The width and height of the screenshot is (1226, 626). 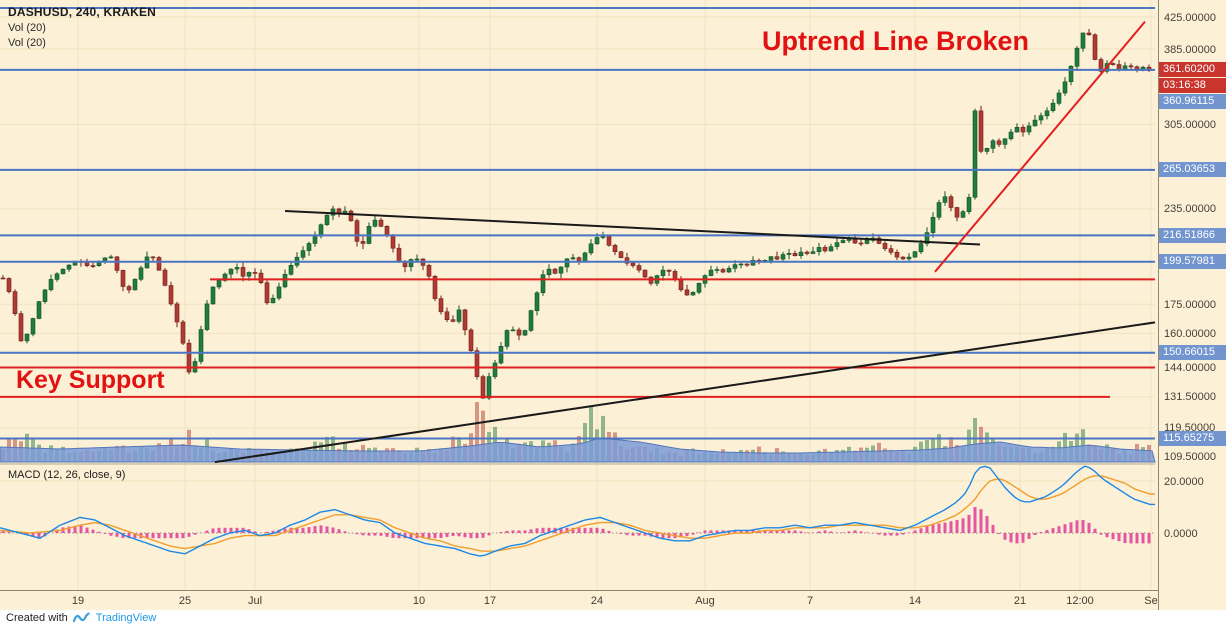 I want to click on created-with-text: Created with, so click(x=37, y=618).